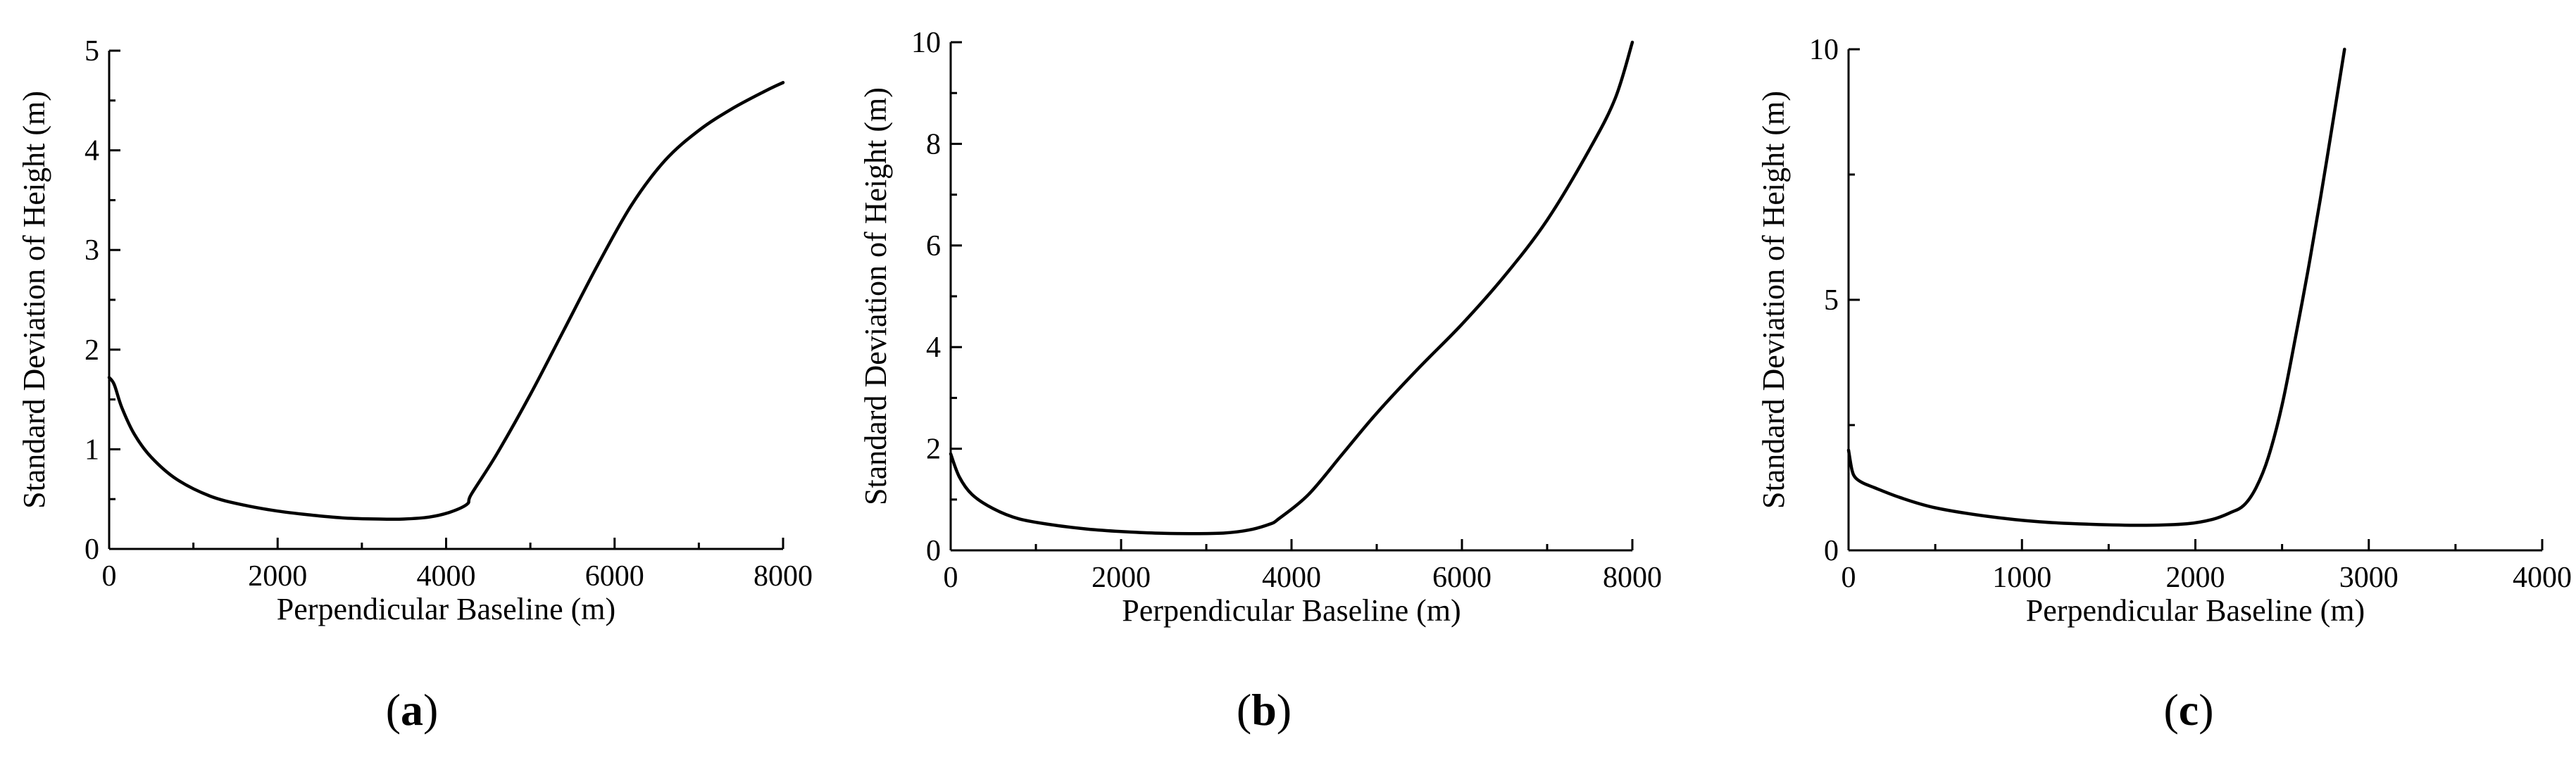 Image resolution: width=2576 pixels, height=765 pixels. Describe the element at coordinates (2369, 578) in the screenshot. I see `x-tick-label: 3000` at that location.